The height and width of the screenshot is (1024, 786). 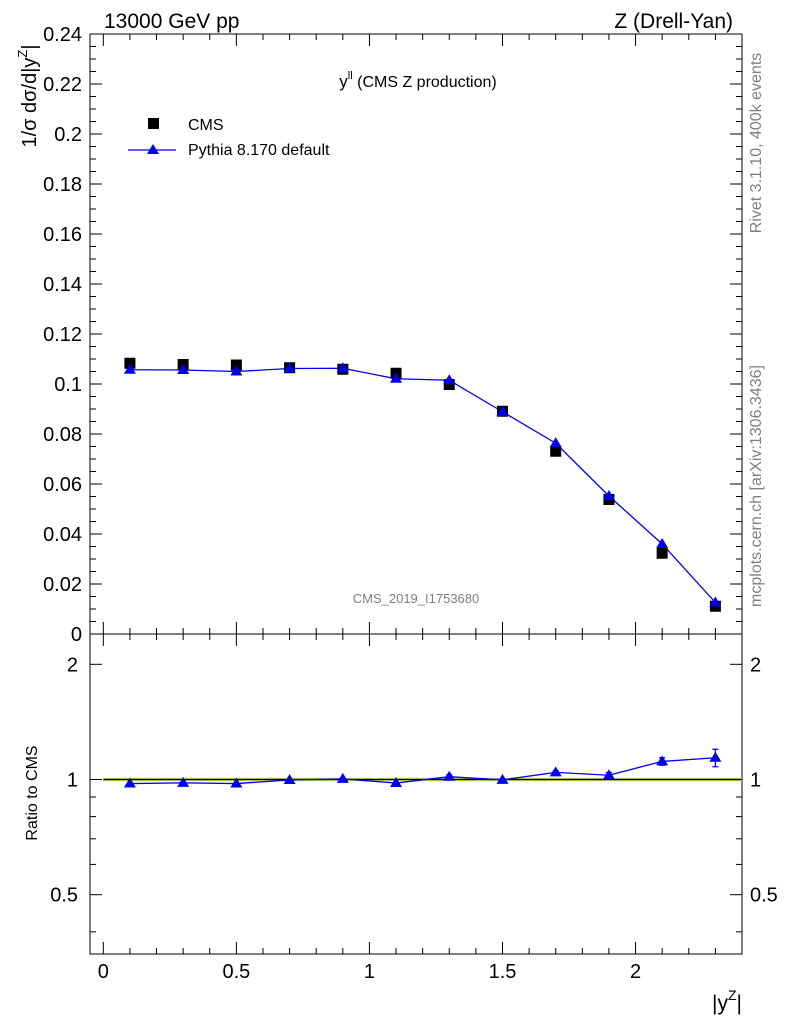 I want to click on ratio-y-axis-label: Ratio to CMS, so click(x=32, y=792).